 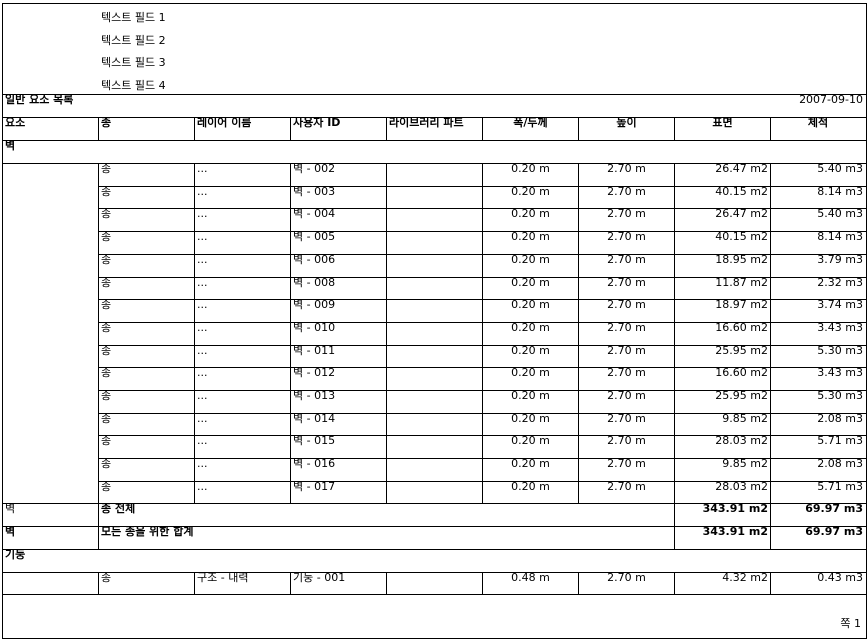 What do you see at coordinates (338, 470) in the screenshot?
I see `table-row-cell: 벽 - 016` at bounding box center [338, 470].